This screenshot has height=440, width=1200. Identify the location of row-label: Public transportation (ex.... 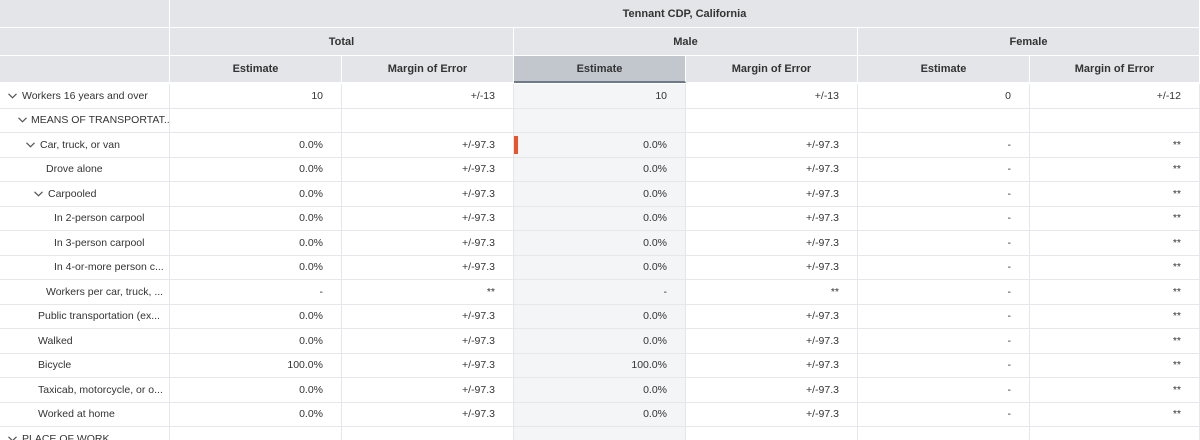
(99, 316).